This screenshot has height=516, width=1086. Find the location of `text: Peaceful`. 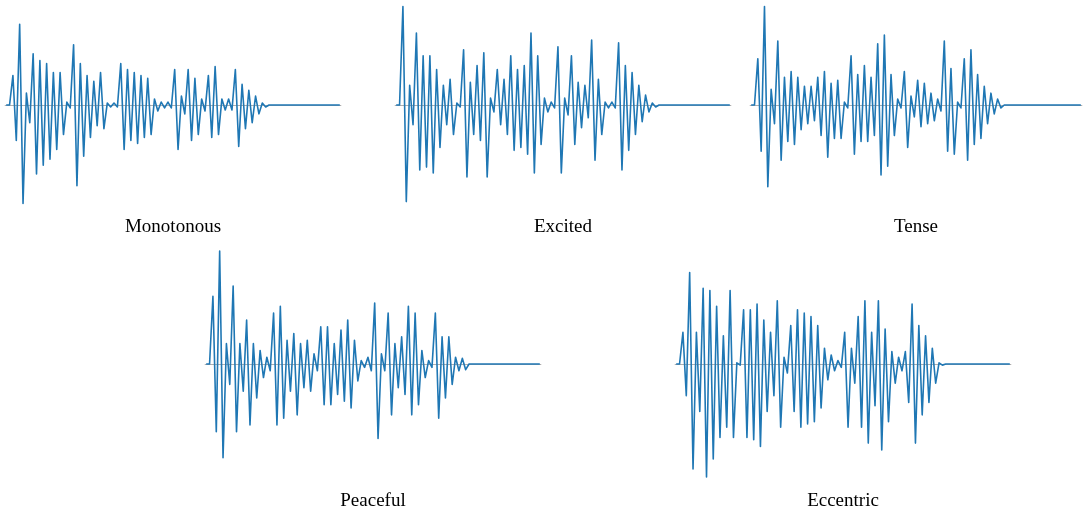

text: Peaceful is located at coordinates (373, 499).